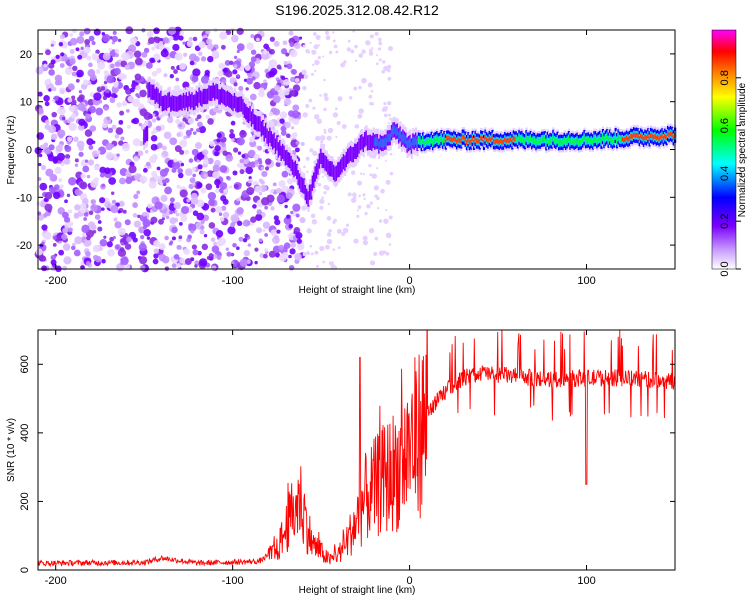 This screenshot has height=600, width=750. I want to click on spectrogram-y-label: Frequency (Hz), so click(11, 150).